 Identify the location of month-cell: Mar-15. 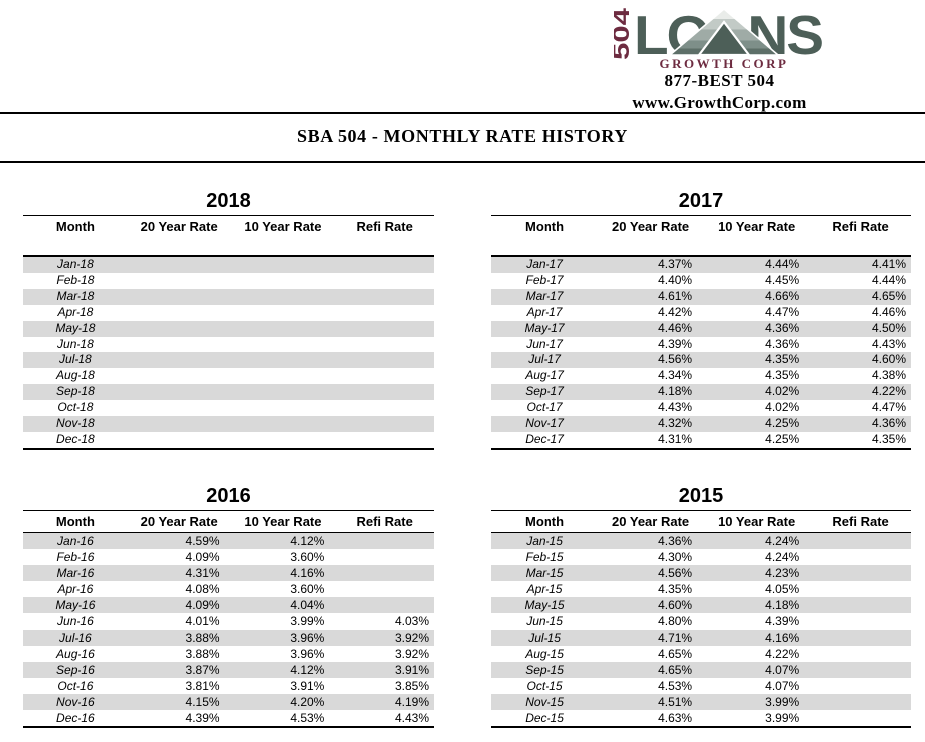
(545, 573).